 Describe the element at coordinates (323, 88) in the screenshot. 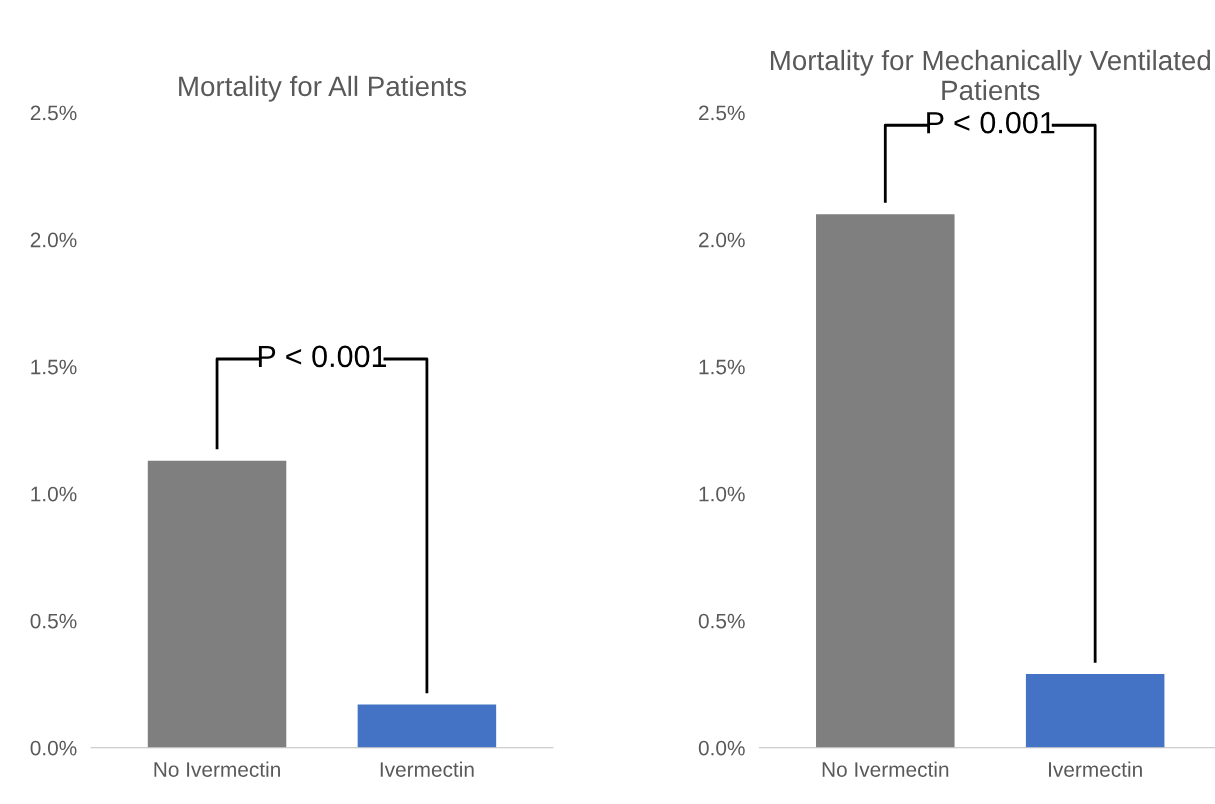

I see `chart-title: Mortality for All Patients` at that location.